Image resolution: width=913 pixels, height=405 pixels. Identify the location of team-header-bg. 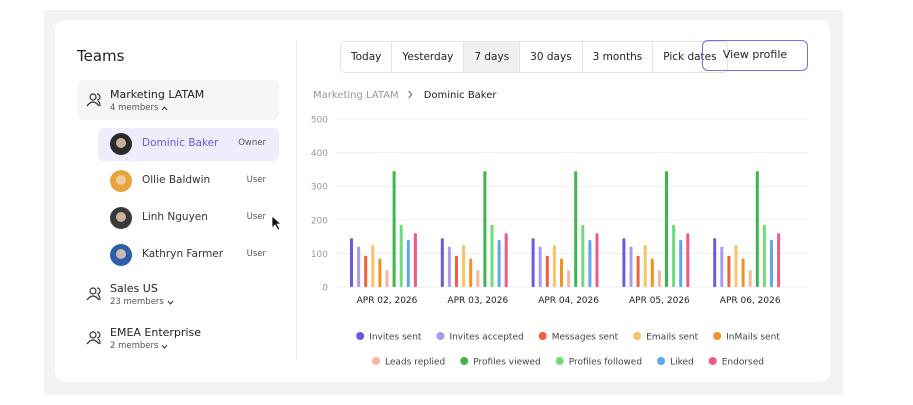
(178, 100).